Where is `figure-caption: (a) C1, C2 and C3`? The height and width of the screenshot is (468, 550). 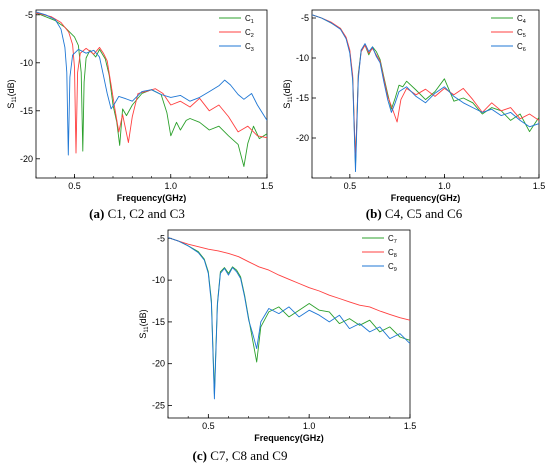
figure-caption: (a) C1, C2 and C3 is located at coordinates (137, 213).